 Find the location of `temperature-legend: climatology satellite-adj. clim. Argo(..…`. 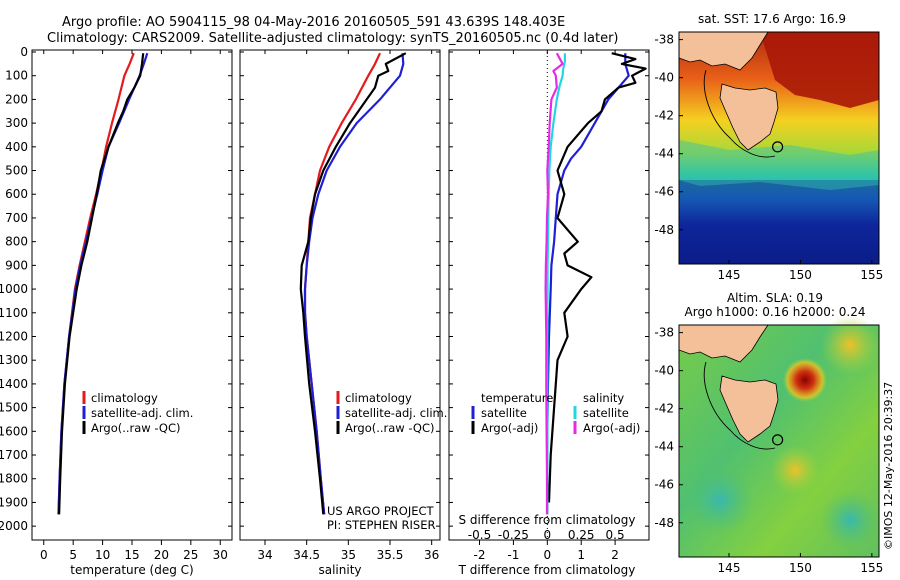

temperature-legend: climatology satellite-adj. clim. Argo(..… is located at coordinates (137, 413).